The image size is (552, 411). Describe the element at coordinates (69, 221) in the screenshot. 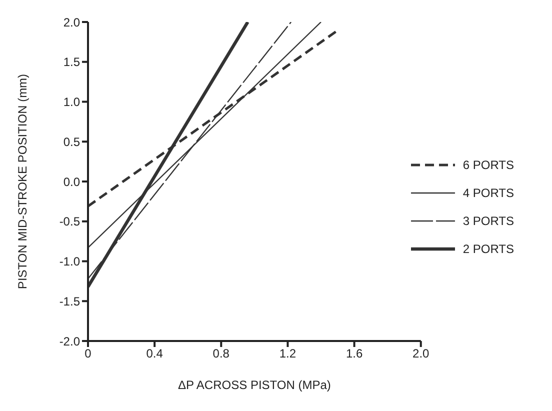

I see `y-tick-label: -0.5` at that location.